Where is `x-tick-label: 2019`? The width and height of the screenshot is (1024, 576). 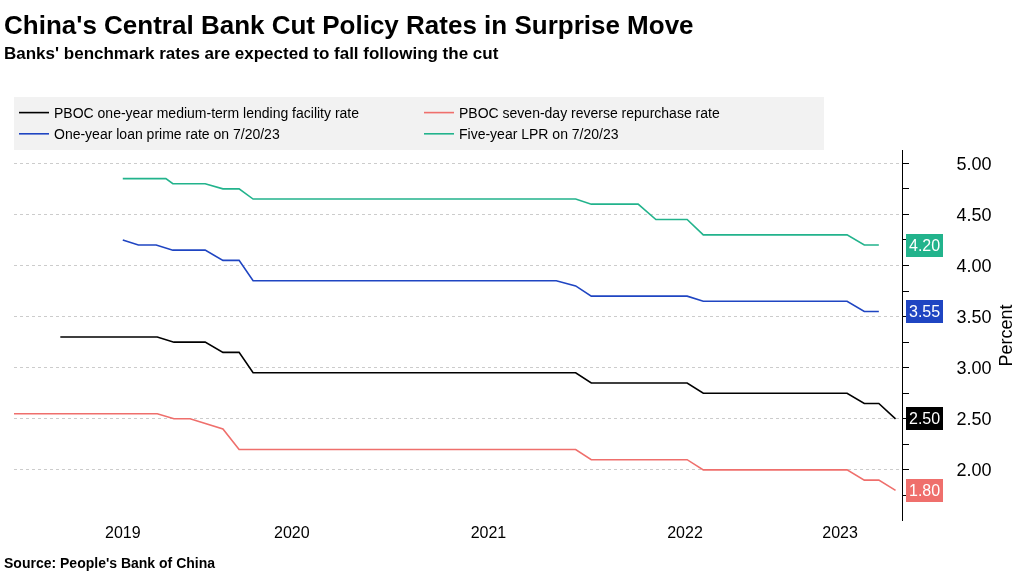
x-tick-label: 2019 is located at coordinates (122, 532).